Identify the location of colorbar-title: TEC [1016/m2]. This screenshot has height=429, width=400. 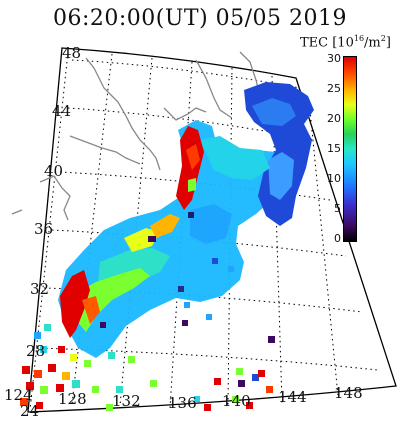
(345, 42).